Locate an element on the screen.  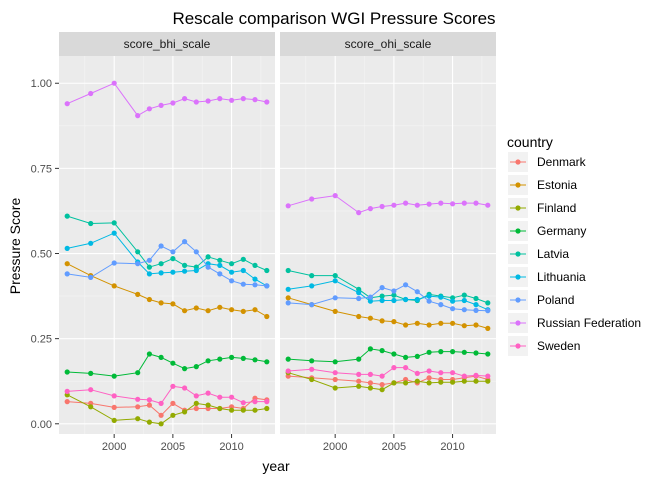
chart-title: Rescale comparison WGI Pressure Scores is located at coordinates (333, 18).